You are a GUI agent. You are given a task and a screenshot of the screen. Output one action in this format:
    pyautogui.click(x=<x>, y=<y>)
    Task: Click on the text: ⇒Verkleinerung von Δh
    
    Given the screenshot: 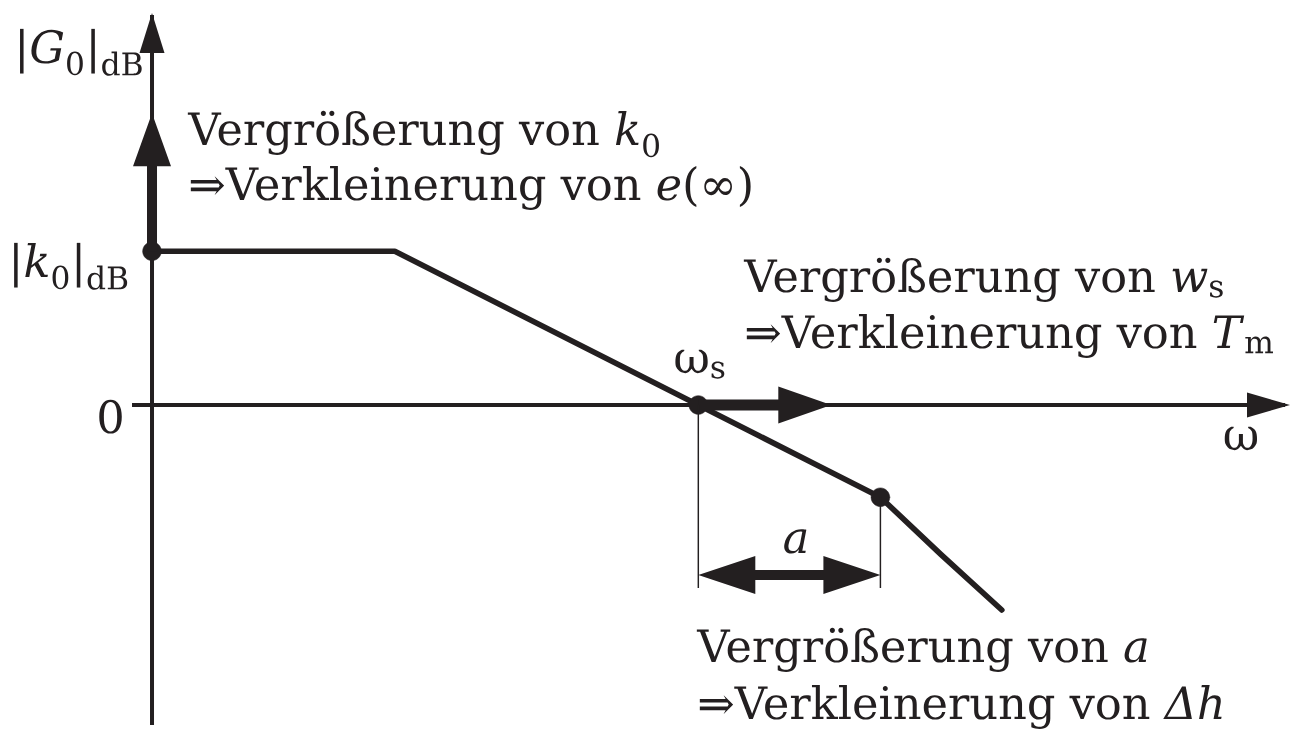 What is the action you would take?
    pyautogui.click(x=960, y=707)
    